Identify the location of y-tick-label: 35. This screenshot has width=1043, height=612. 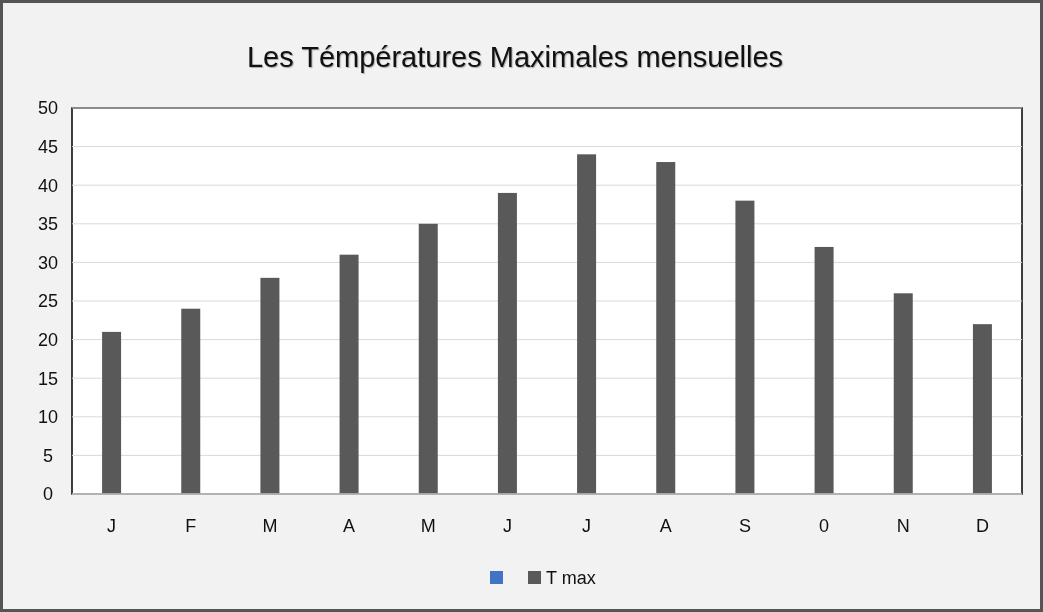
(48, 224).